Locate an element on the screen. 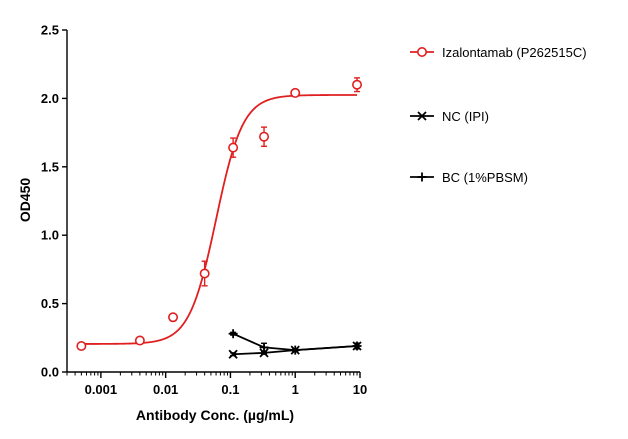 This screenshot has width=628, height=439. y-tick-label: 2.0 is located at coordinates (50, 98).